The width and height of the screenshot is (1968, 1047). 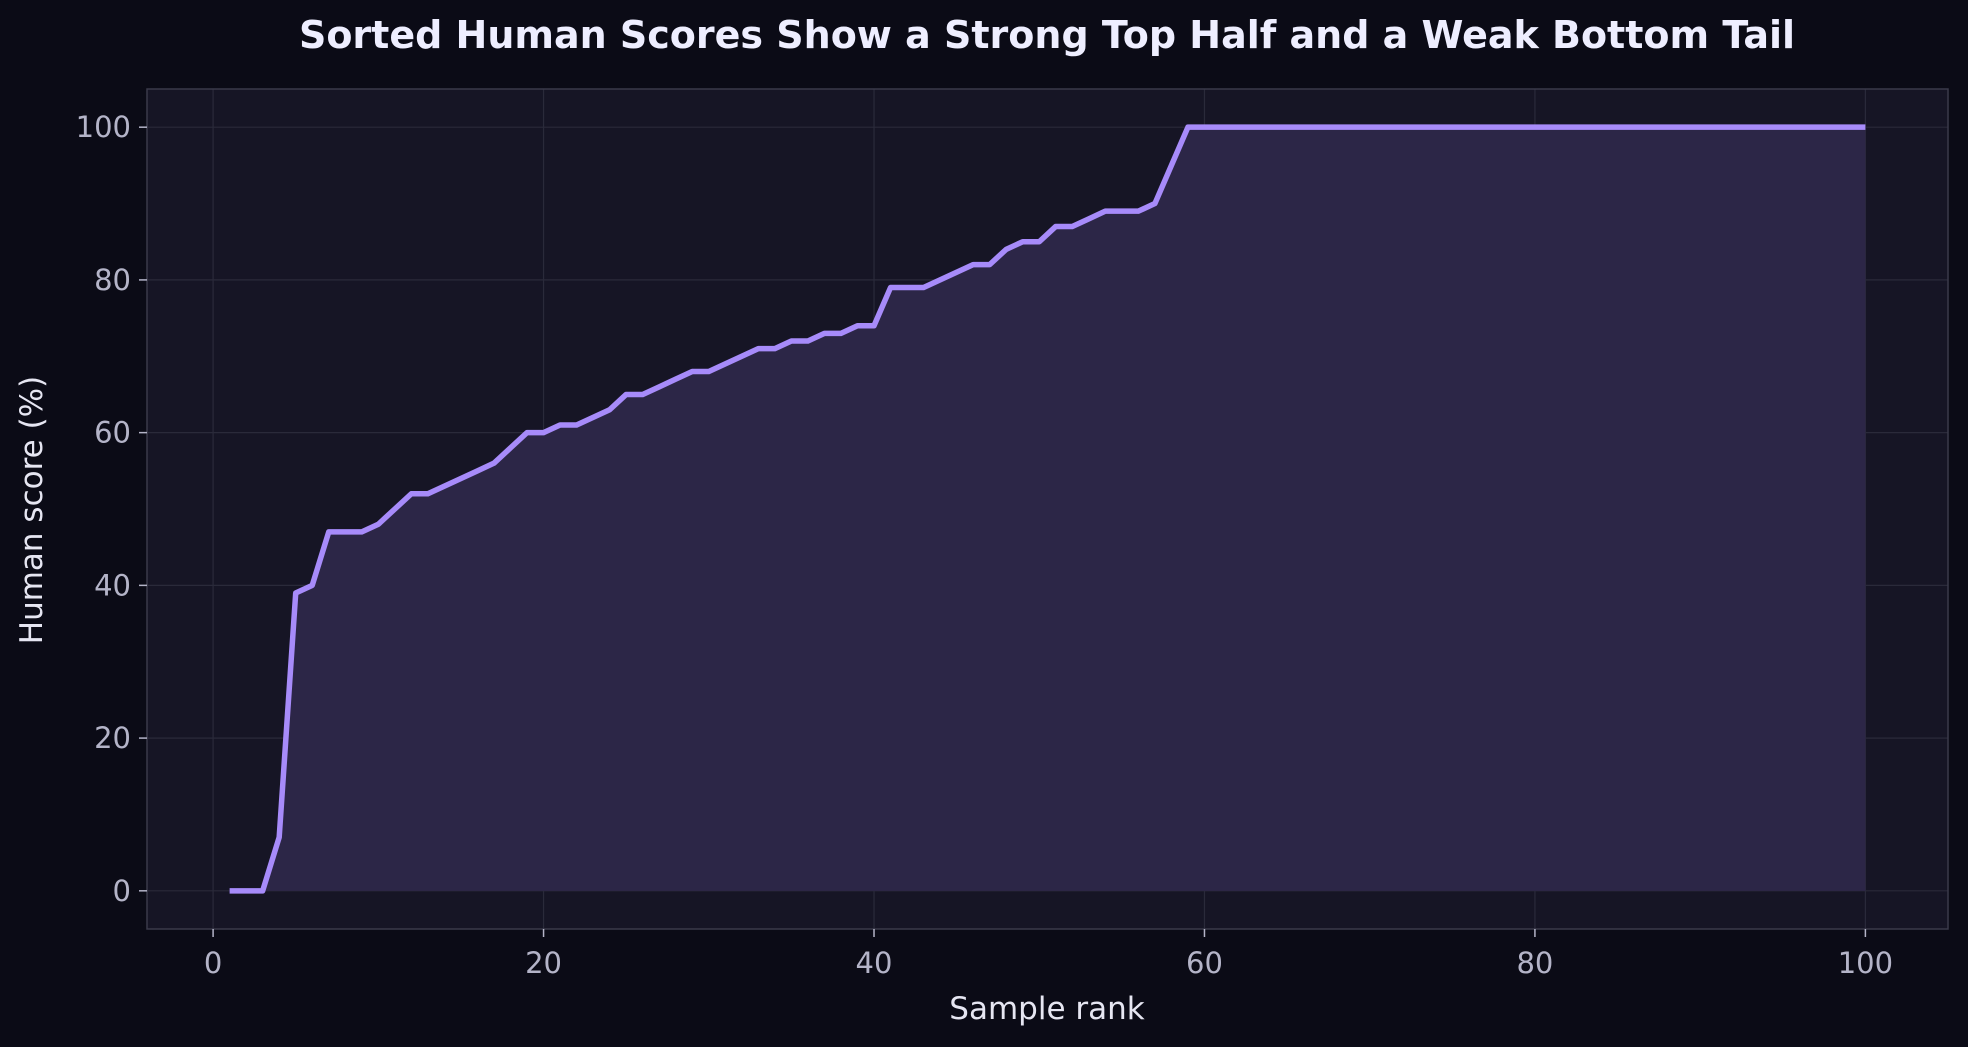 I want to click on y-tick-label: 60, so click(x=112, y=433).